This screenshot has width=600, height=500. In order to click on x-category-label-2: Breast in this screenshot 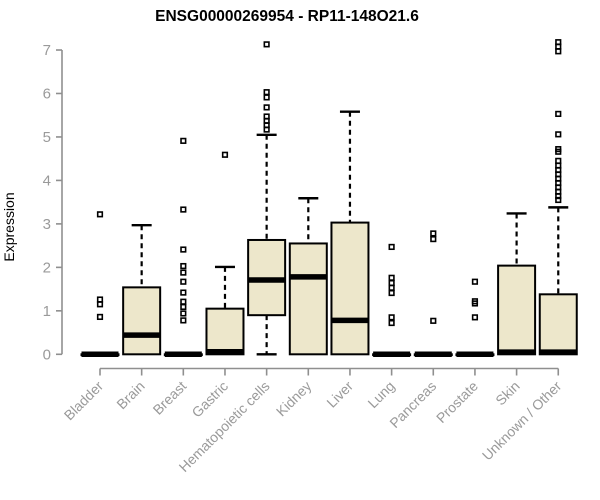, I will do `click(170, 398)`.